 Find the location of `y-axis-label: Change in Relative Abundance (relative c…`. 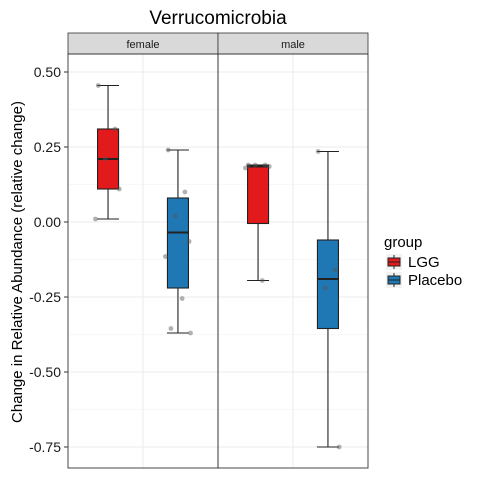

y-axis-label: Change in Relative Abundance (relative c… is located at coordinates (17, 262).